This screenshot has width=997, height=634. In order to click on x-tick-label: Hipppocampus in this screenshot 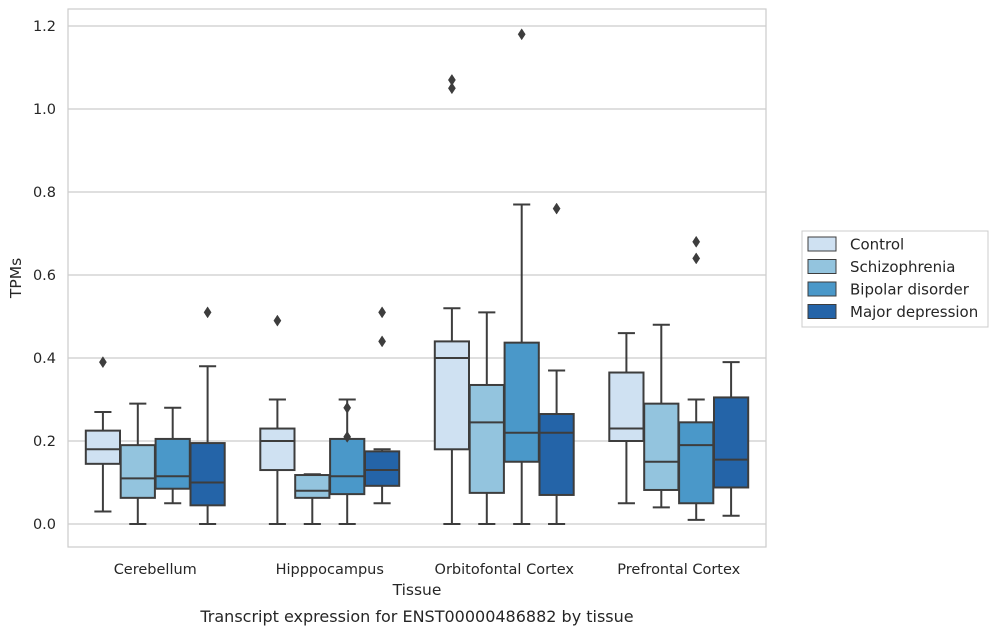, I will do `click(330, 570)`.